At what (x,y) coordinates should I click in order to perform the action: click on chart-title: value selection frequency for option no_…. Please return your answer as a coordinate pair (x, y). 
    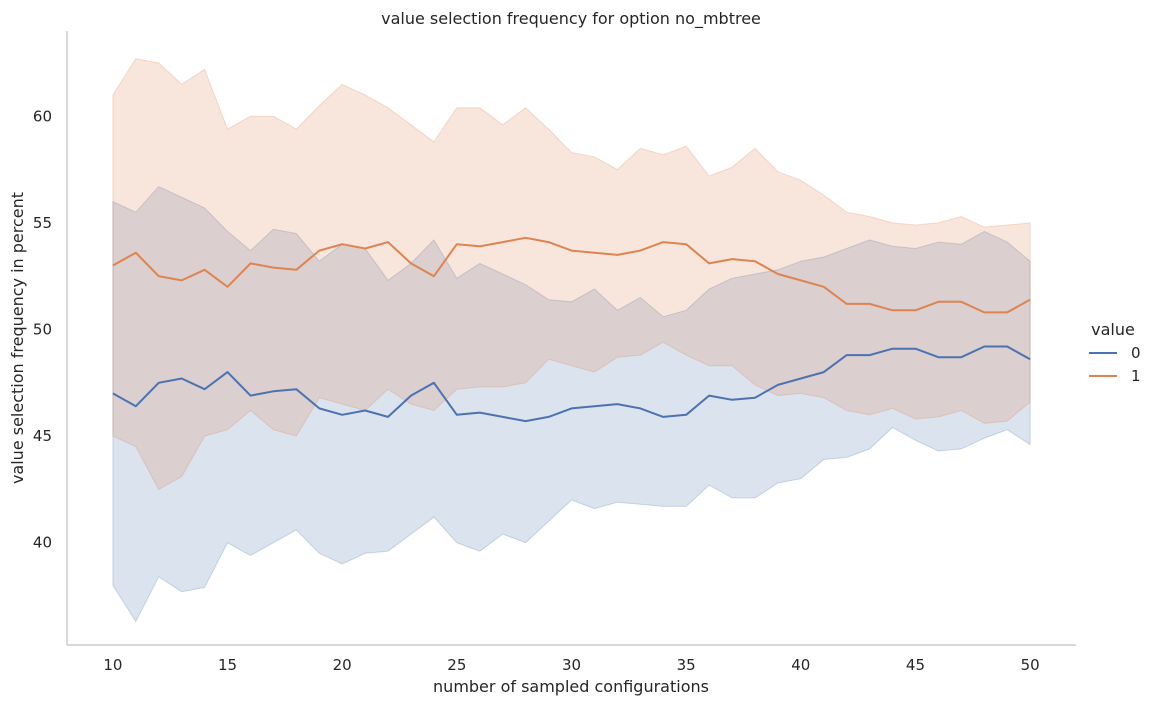
    Looking at the image, I should click on (571, 19).